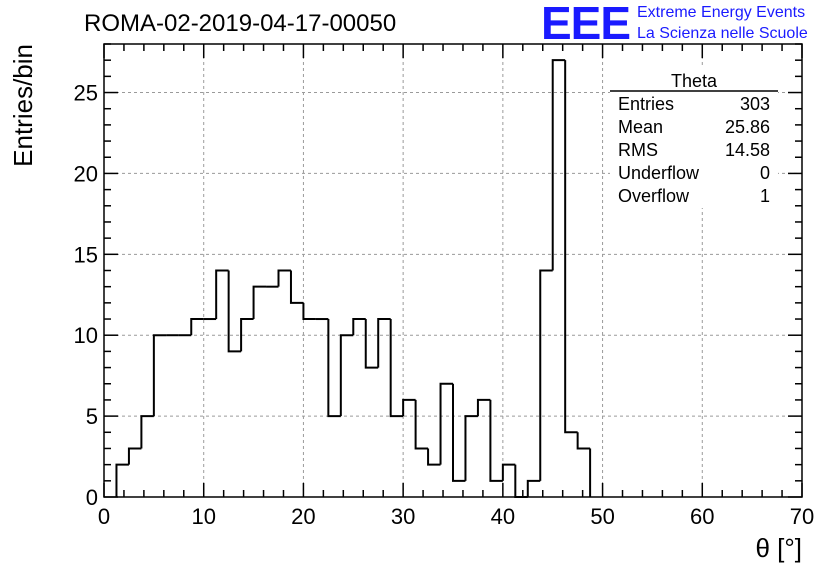  Describe the element at coordinates (654, 196) in the screenshot. I see `stats-row-label: Overflow` at that location.